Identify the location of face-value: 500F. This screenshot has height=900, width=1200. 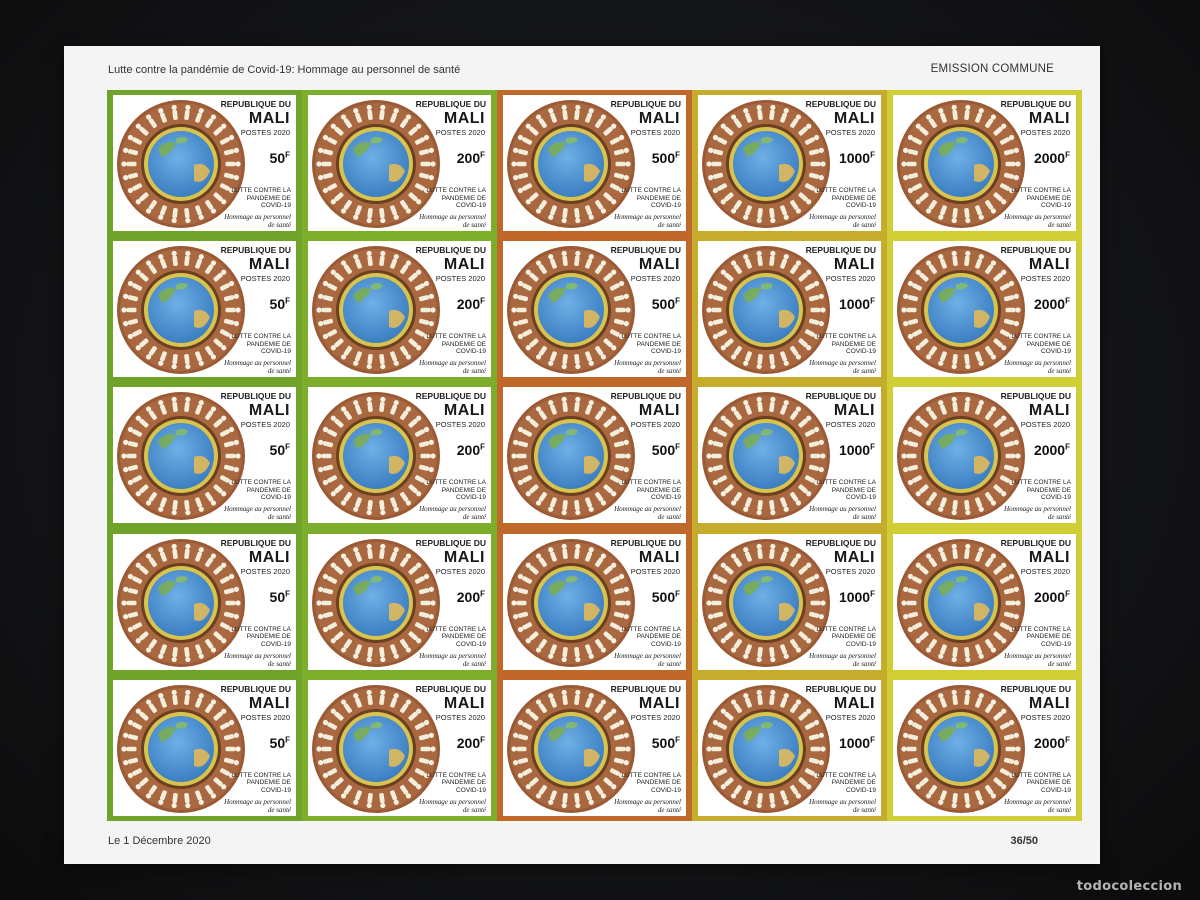
(665, 158).